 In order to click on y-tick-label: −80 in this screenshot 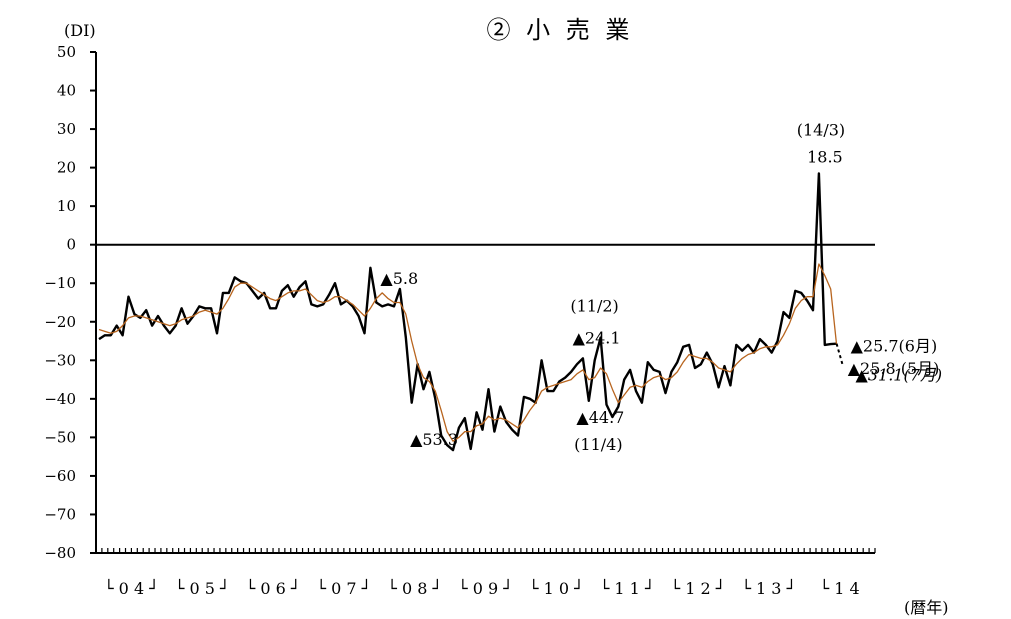, I will do `click(60, 553)`.